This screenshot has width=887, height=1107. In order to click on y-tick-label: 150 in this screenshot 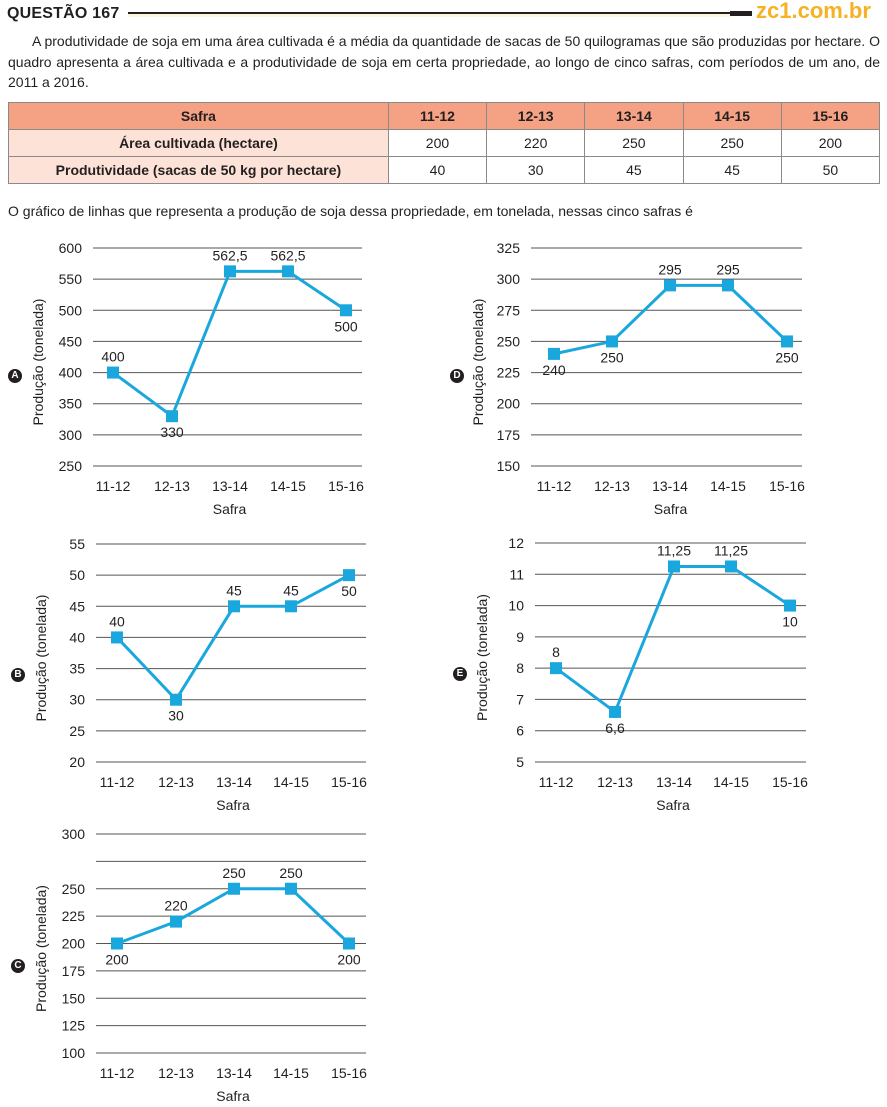, I will do `click(74, 998)`.